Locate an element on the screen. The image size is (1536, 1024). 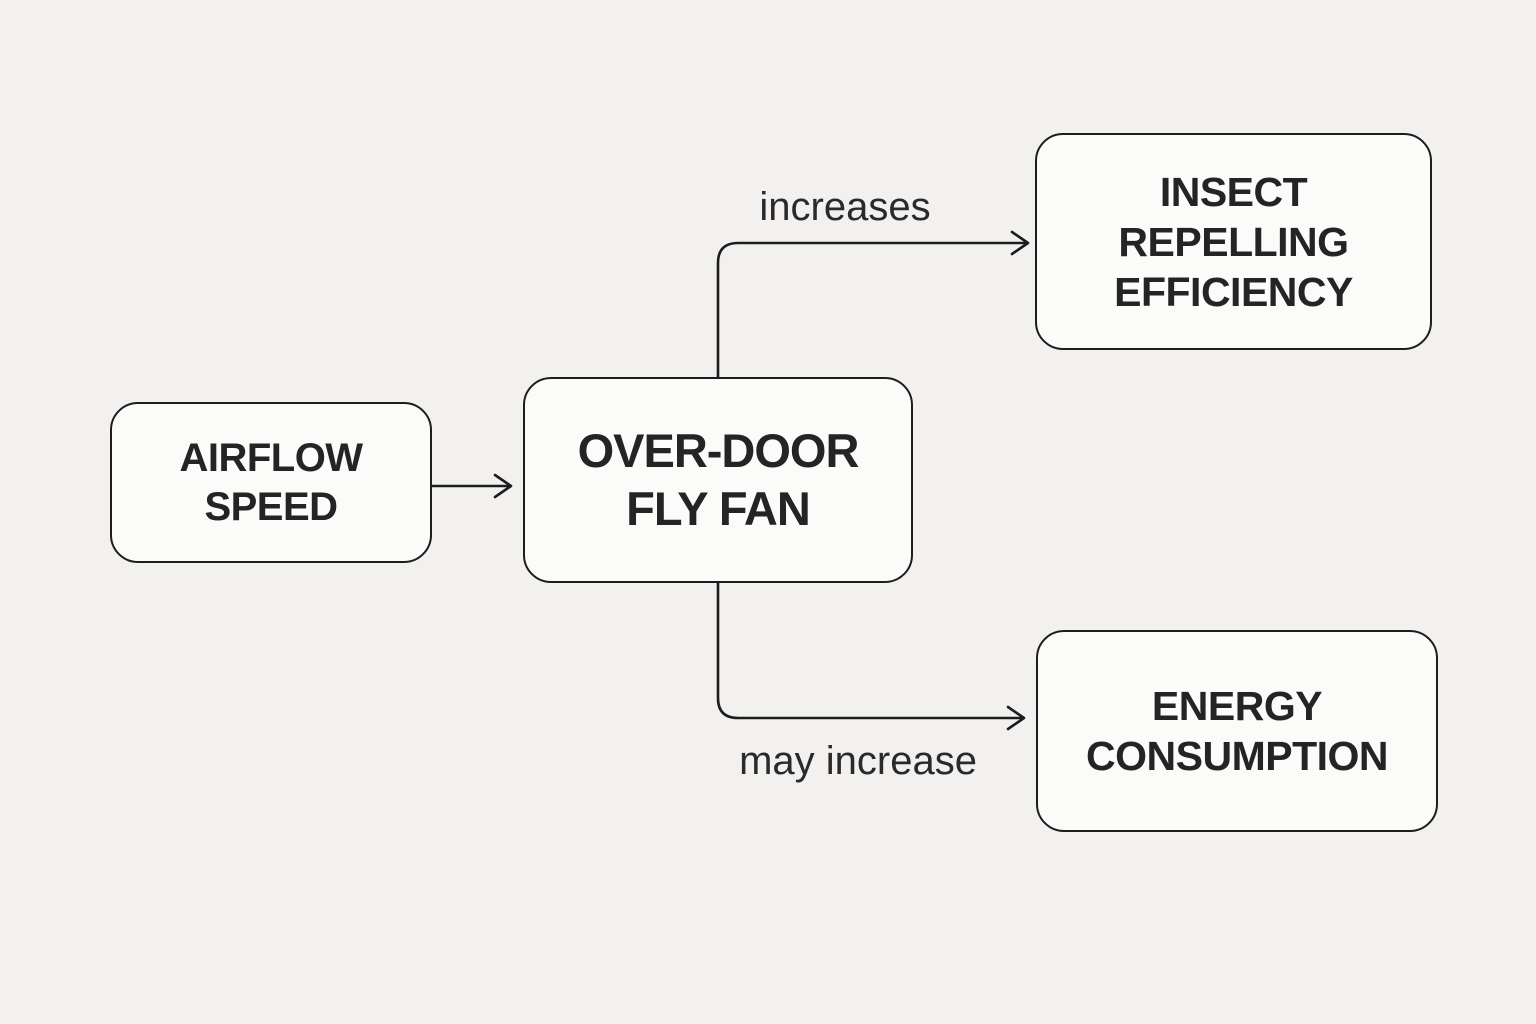
edge-label-may-increase: may increase is located at coordinates (858, 761).